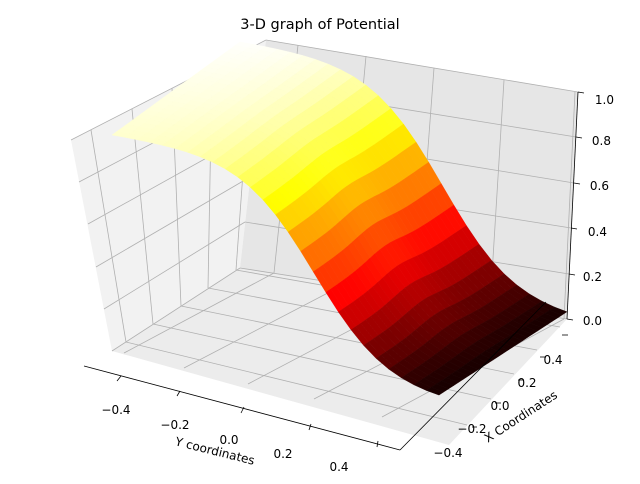  I want to click on x-tick-label: −0.4, so click(447, 453).